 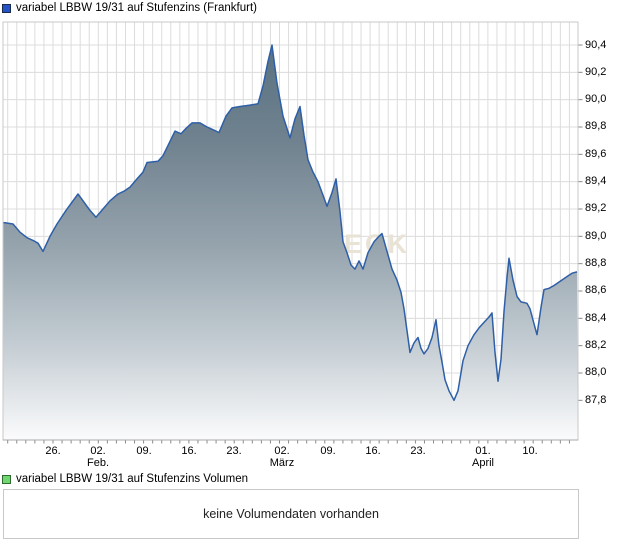 I want to click on volume-series-swatch, so click(x=6, y=479).